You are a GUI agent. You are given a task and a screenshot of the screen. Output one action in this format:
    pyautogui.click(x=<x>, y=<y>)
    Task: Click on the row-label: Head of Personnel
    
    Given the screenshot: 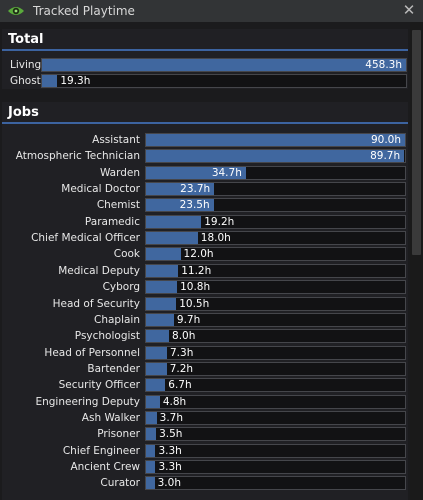 What is the action you would take?
    pyautogui.click(x=92, y=352)
    